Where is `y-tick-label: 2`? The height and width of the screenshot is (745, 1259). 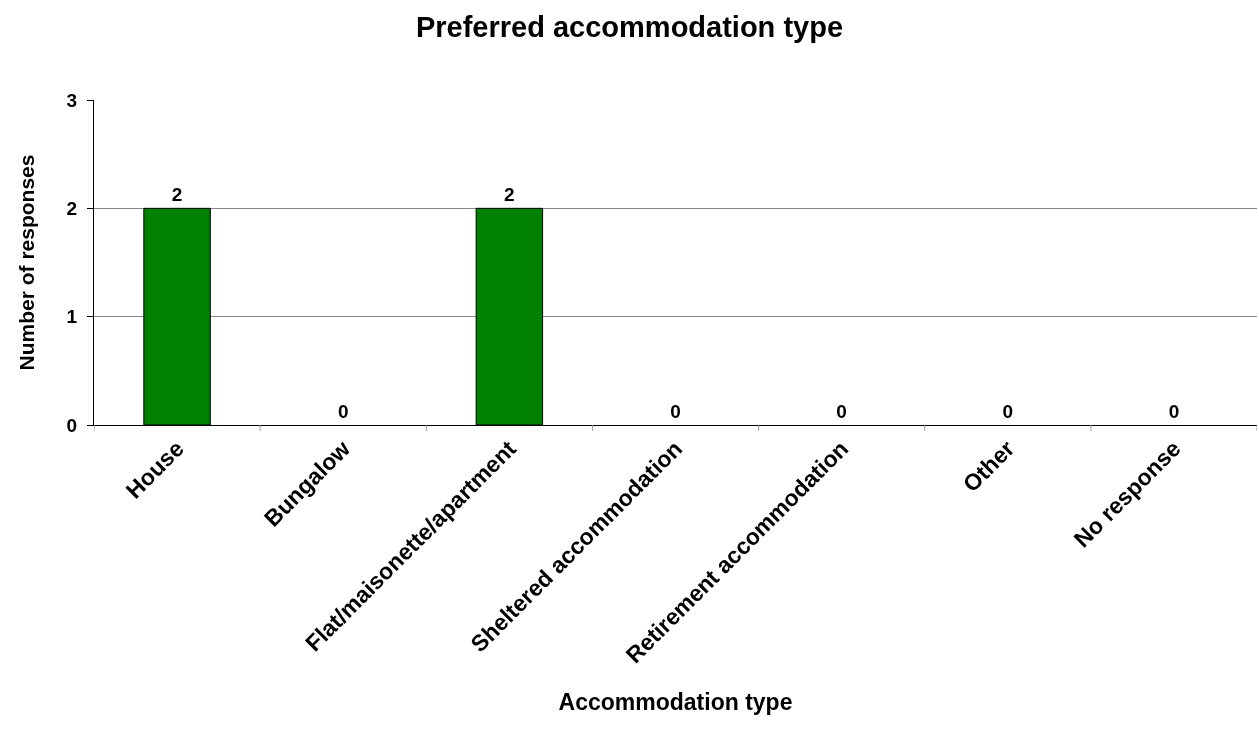
y-tick-label: 2 is located at coordinates (72, 208).